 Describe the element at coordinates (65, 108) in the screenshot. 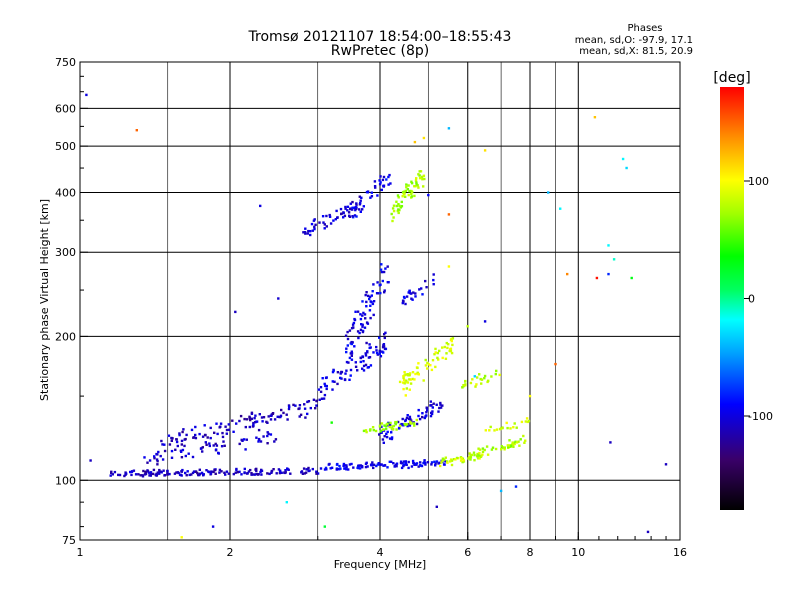

I see `y-tick-label: 600` at that location.